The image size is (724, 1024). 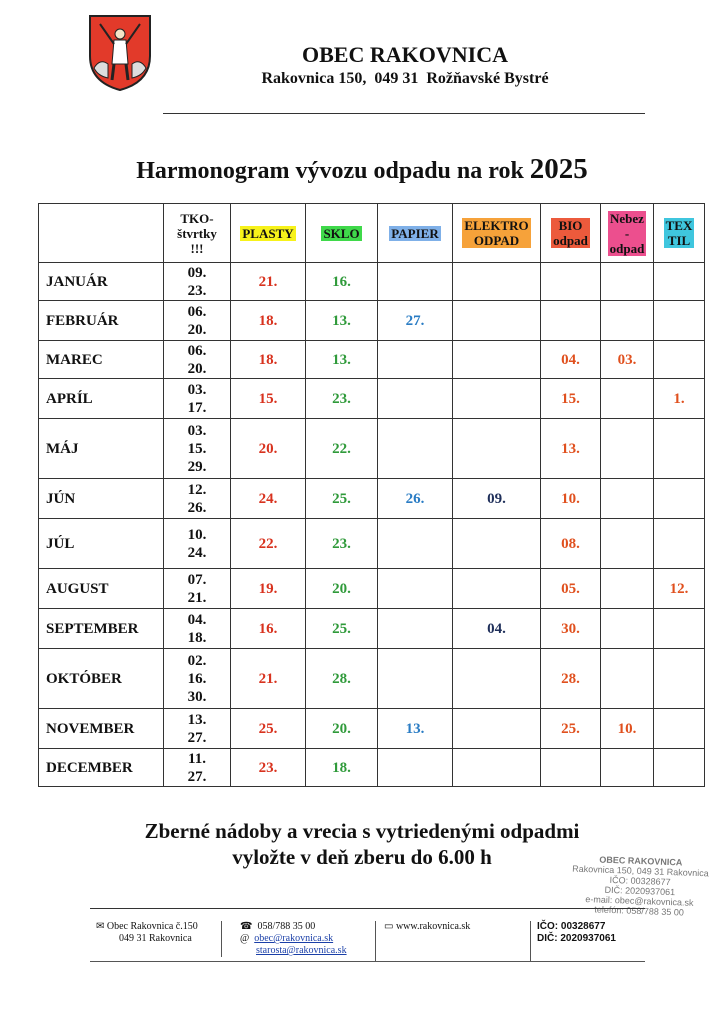 I want to click on month-label: APRÍL, so click(x=69, y=398).